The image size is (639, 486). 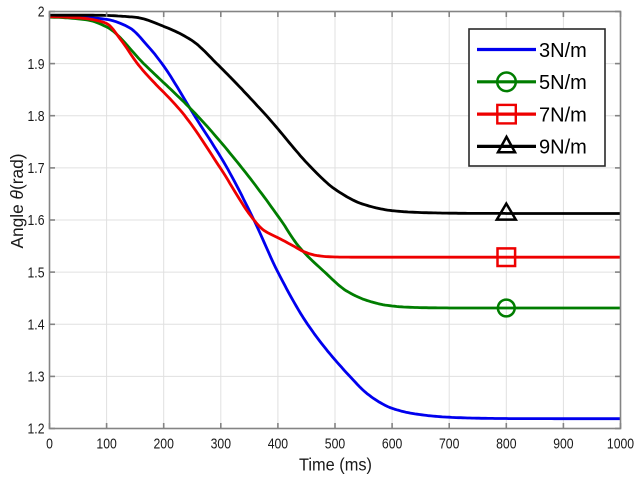 What do you see at coordinates (106, 445) in the screenshot?
I see `svg-text: 100` at bounding box center [106, 445].